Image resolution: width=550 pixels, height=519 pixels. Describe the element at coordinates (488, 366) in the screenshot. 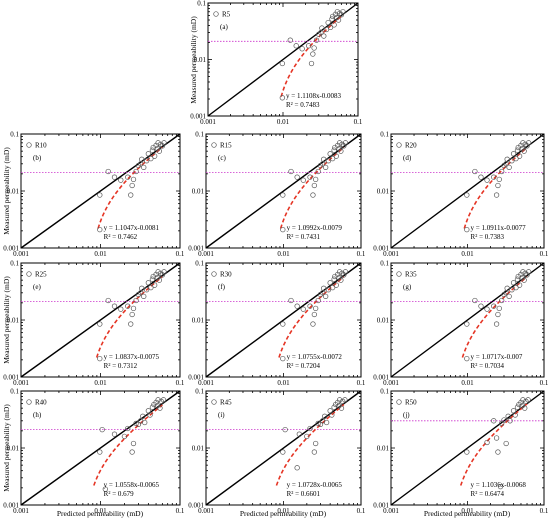

I see `r-squared: R² = 0.7034` at that location.